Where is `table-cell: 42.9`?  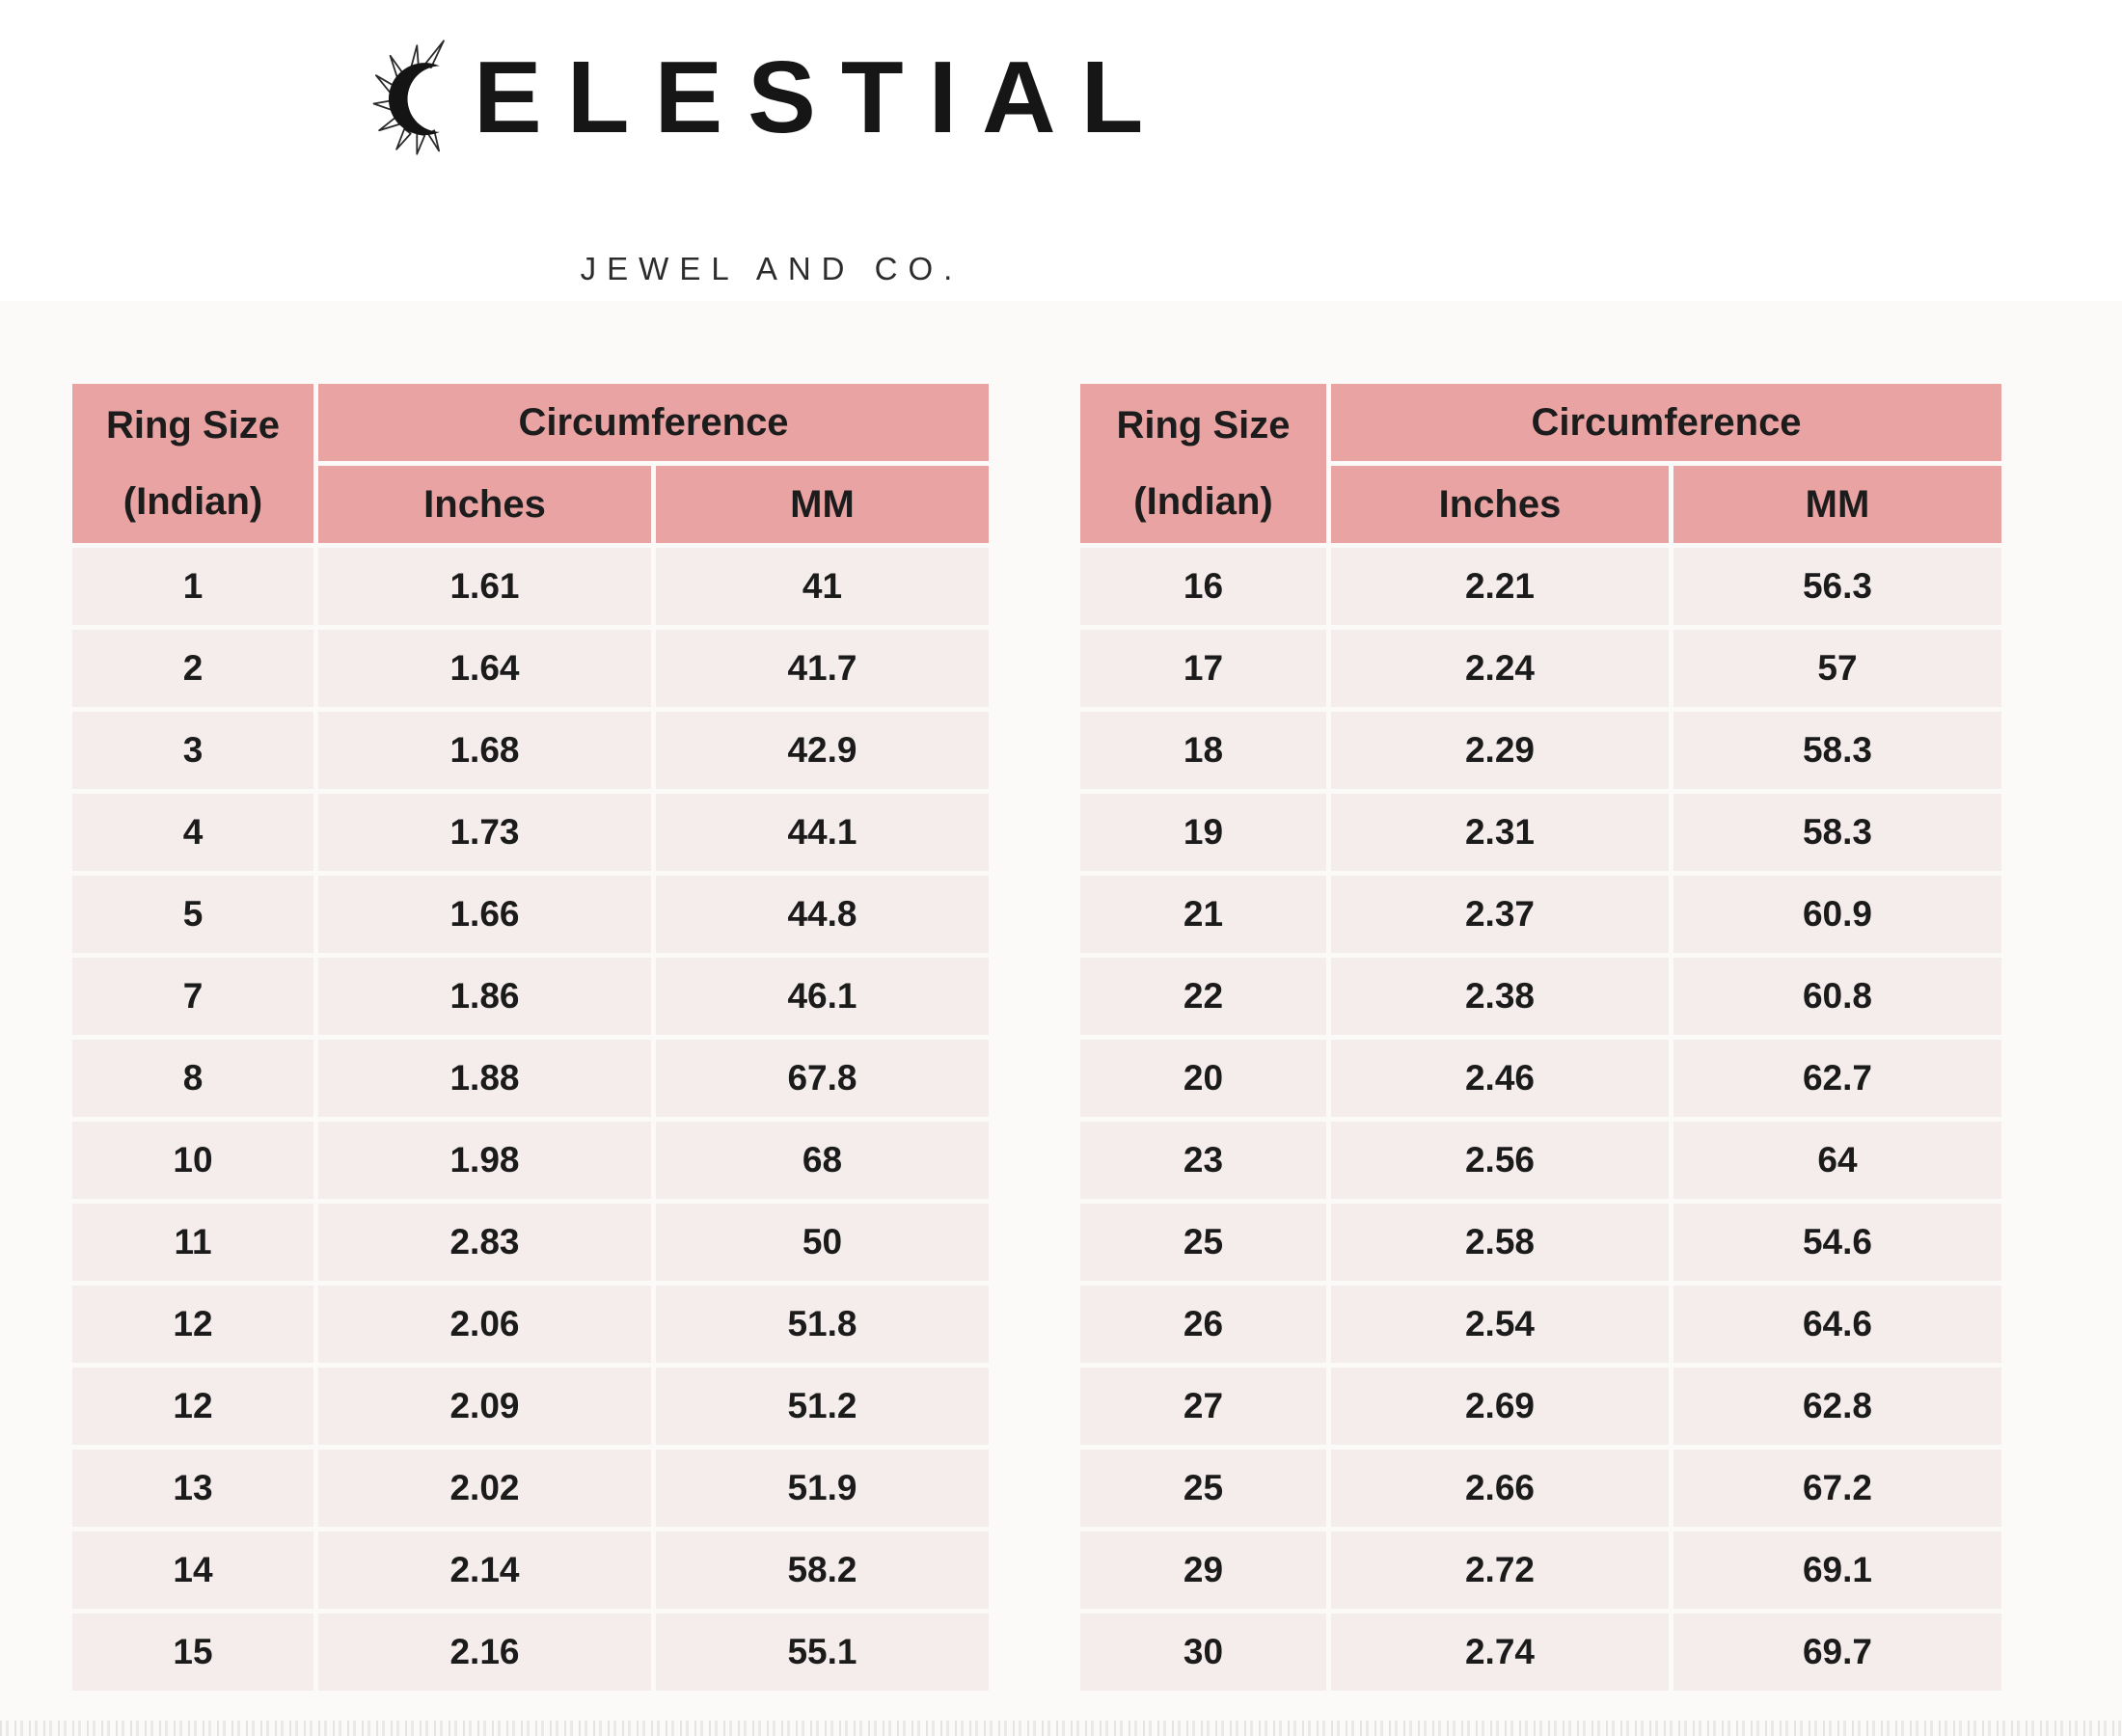 table-cell: 42.9 is located at coordinates (823, 750).